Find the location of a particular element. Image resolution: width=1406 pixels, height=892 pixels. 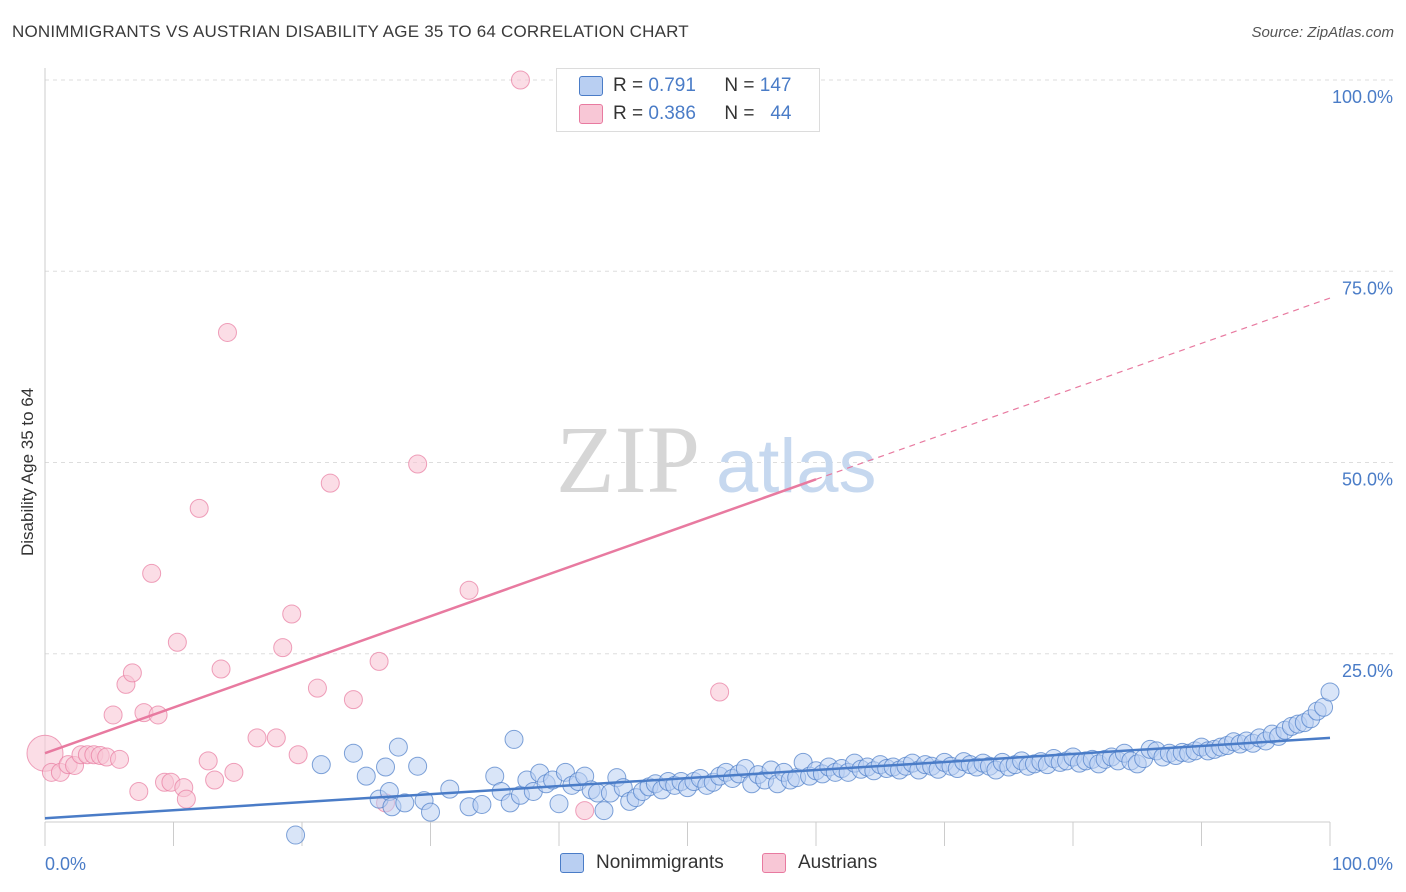

trend-extension-austrians is located at coordinates (1073, 388).